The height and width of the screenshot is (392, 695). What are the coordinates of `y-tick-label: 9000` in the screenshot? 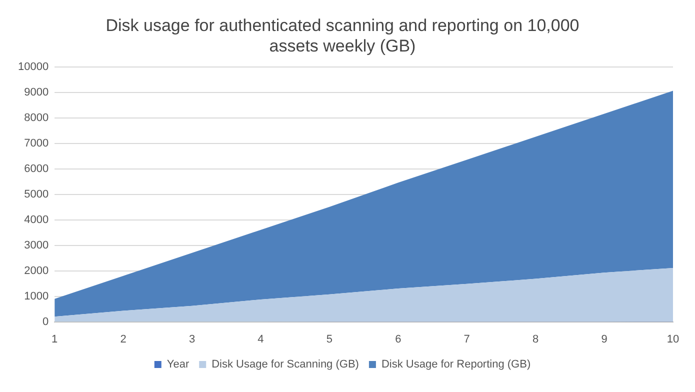 It's located at (36, 92).